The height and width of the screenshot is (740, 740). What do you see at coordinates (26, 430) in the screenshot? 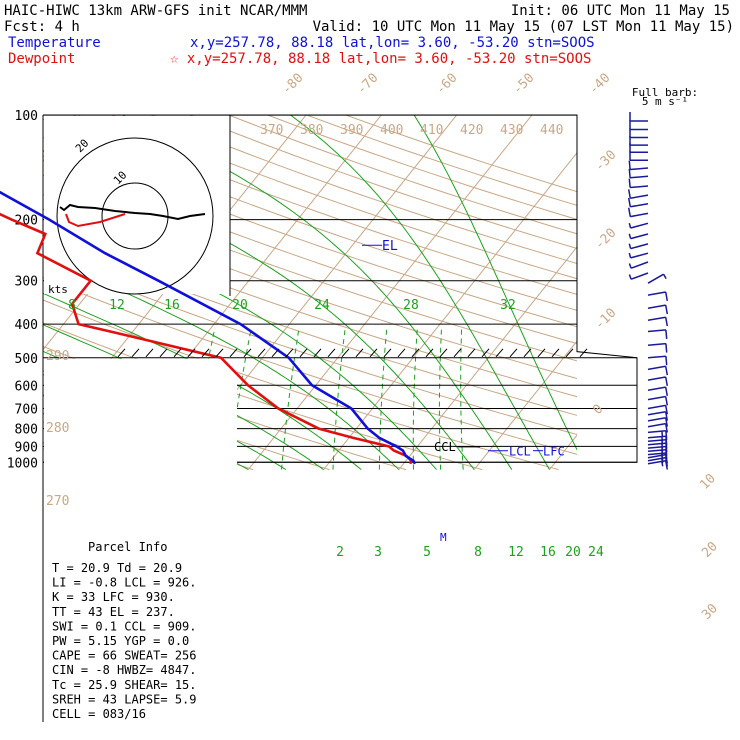
I see `pressure-label: 800` at bounding box center [26, 430].